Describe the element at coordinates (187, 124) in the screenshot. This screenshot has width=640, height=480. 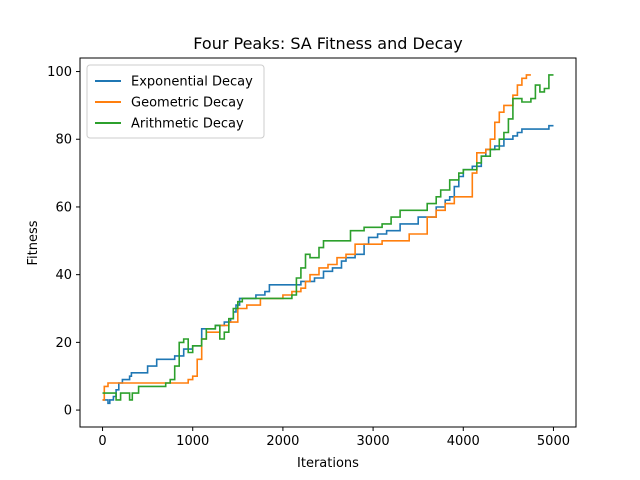
I see `legend-label-arithmetic-decay: Arithmetic Decay` at that location.